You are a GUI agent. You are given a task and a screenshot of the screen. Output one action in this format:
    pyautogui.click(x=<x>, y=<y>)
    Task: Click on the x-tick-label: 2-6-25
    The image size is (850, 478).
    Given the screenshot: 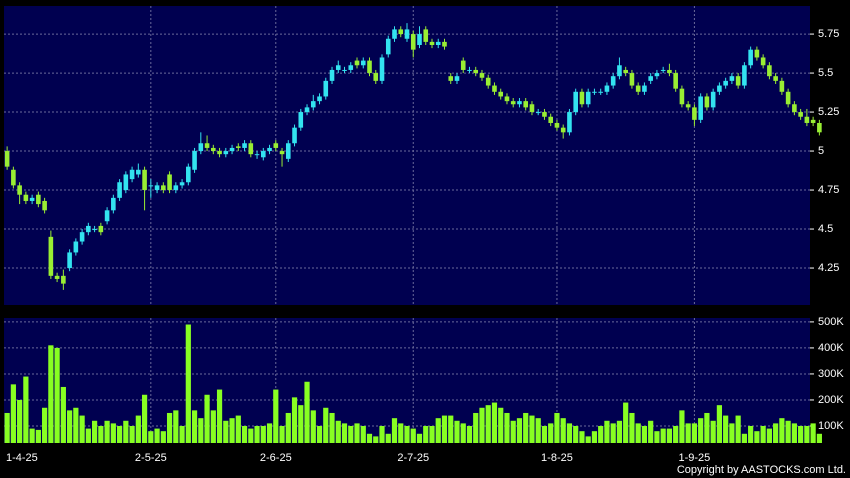 What is the action you would take?
    pyautogui.click(x=276, y=458)
    